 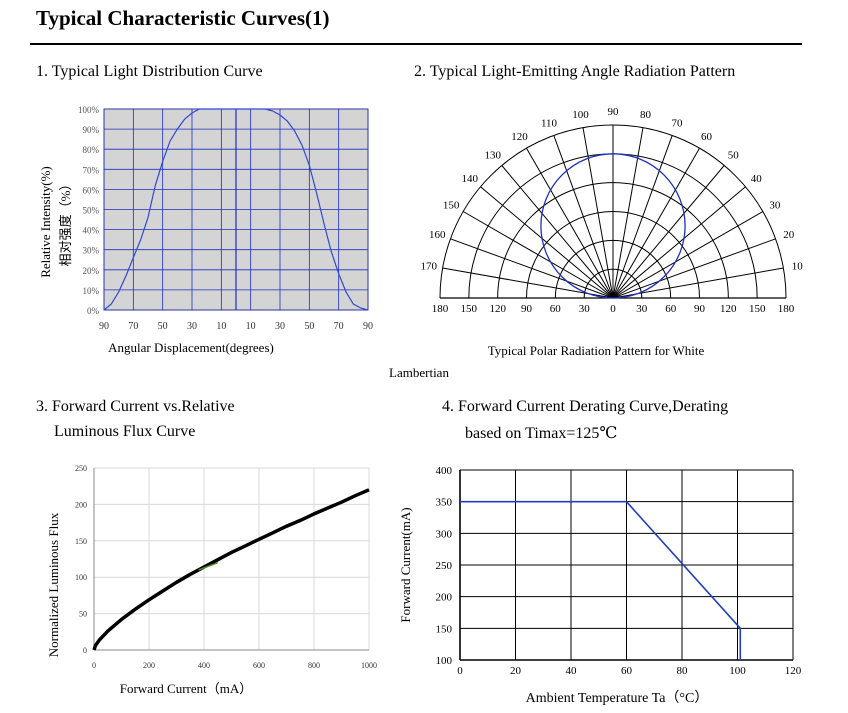 What do you see at coordinates (91, 251) in the screenshot?
I see `y-tick-label: 30%` at bounding box center [91, 251].